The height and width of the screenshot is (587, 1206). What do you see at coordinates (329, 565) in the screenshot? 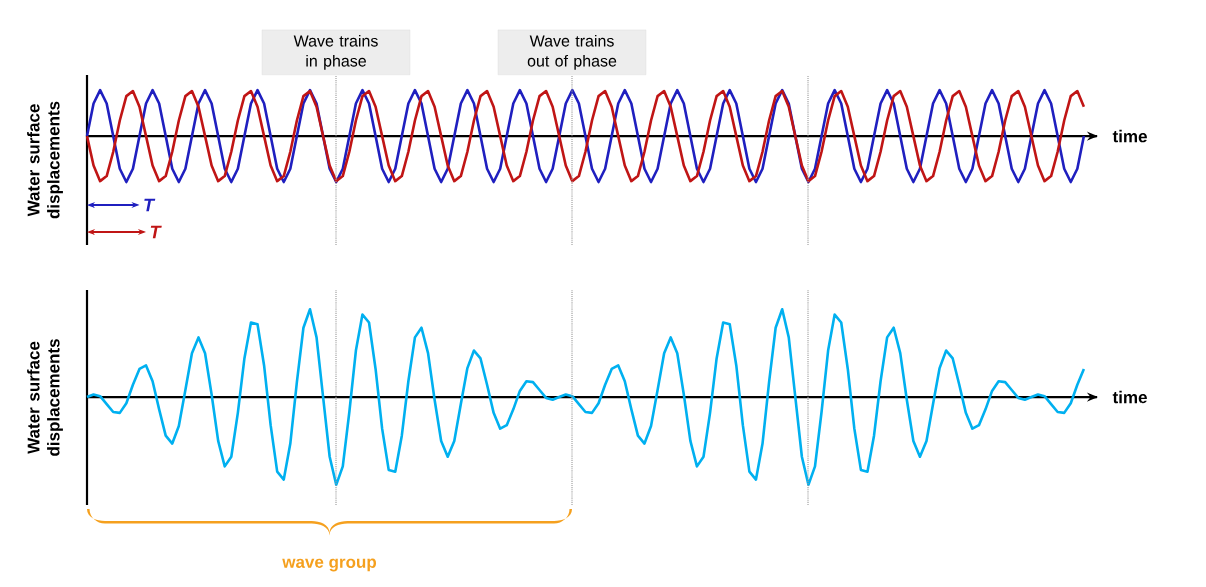
I see `text: wave group` at bounding box center [329, 565].